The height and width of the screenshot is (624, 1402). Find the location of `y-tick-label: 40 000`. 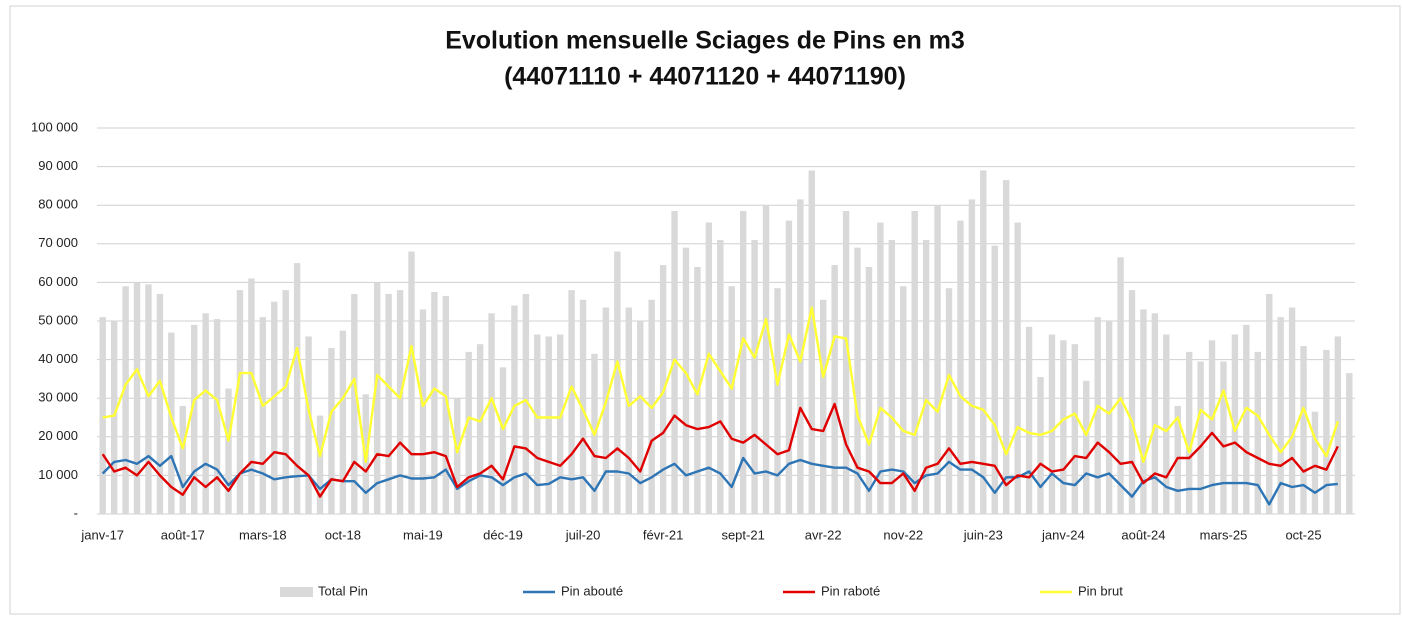

y-tick-label: 40 000 is located at coordinates (58, 358).